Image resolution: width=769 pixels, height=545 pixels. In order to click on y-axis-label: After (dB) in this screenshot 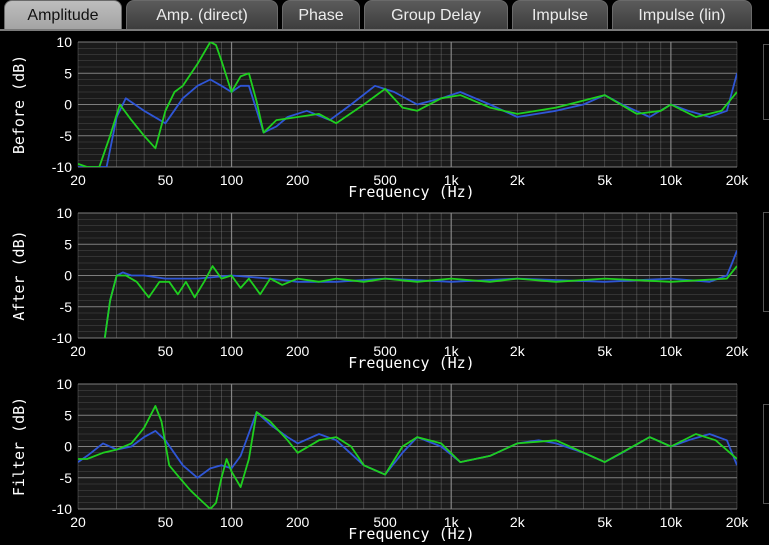, I will do `click(19, 275)`.